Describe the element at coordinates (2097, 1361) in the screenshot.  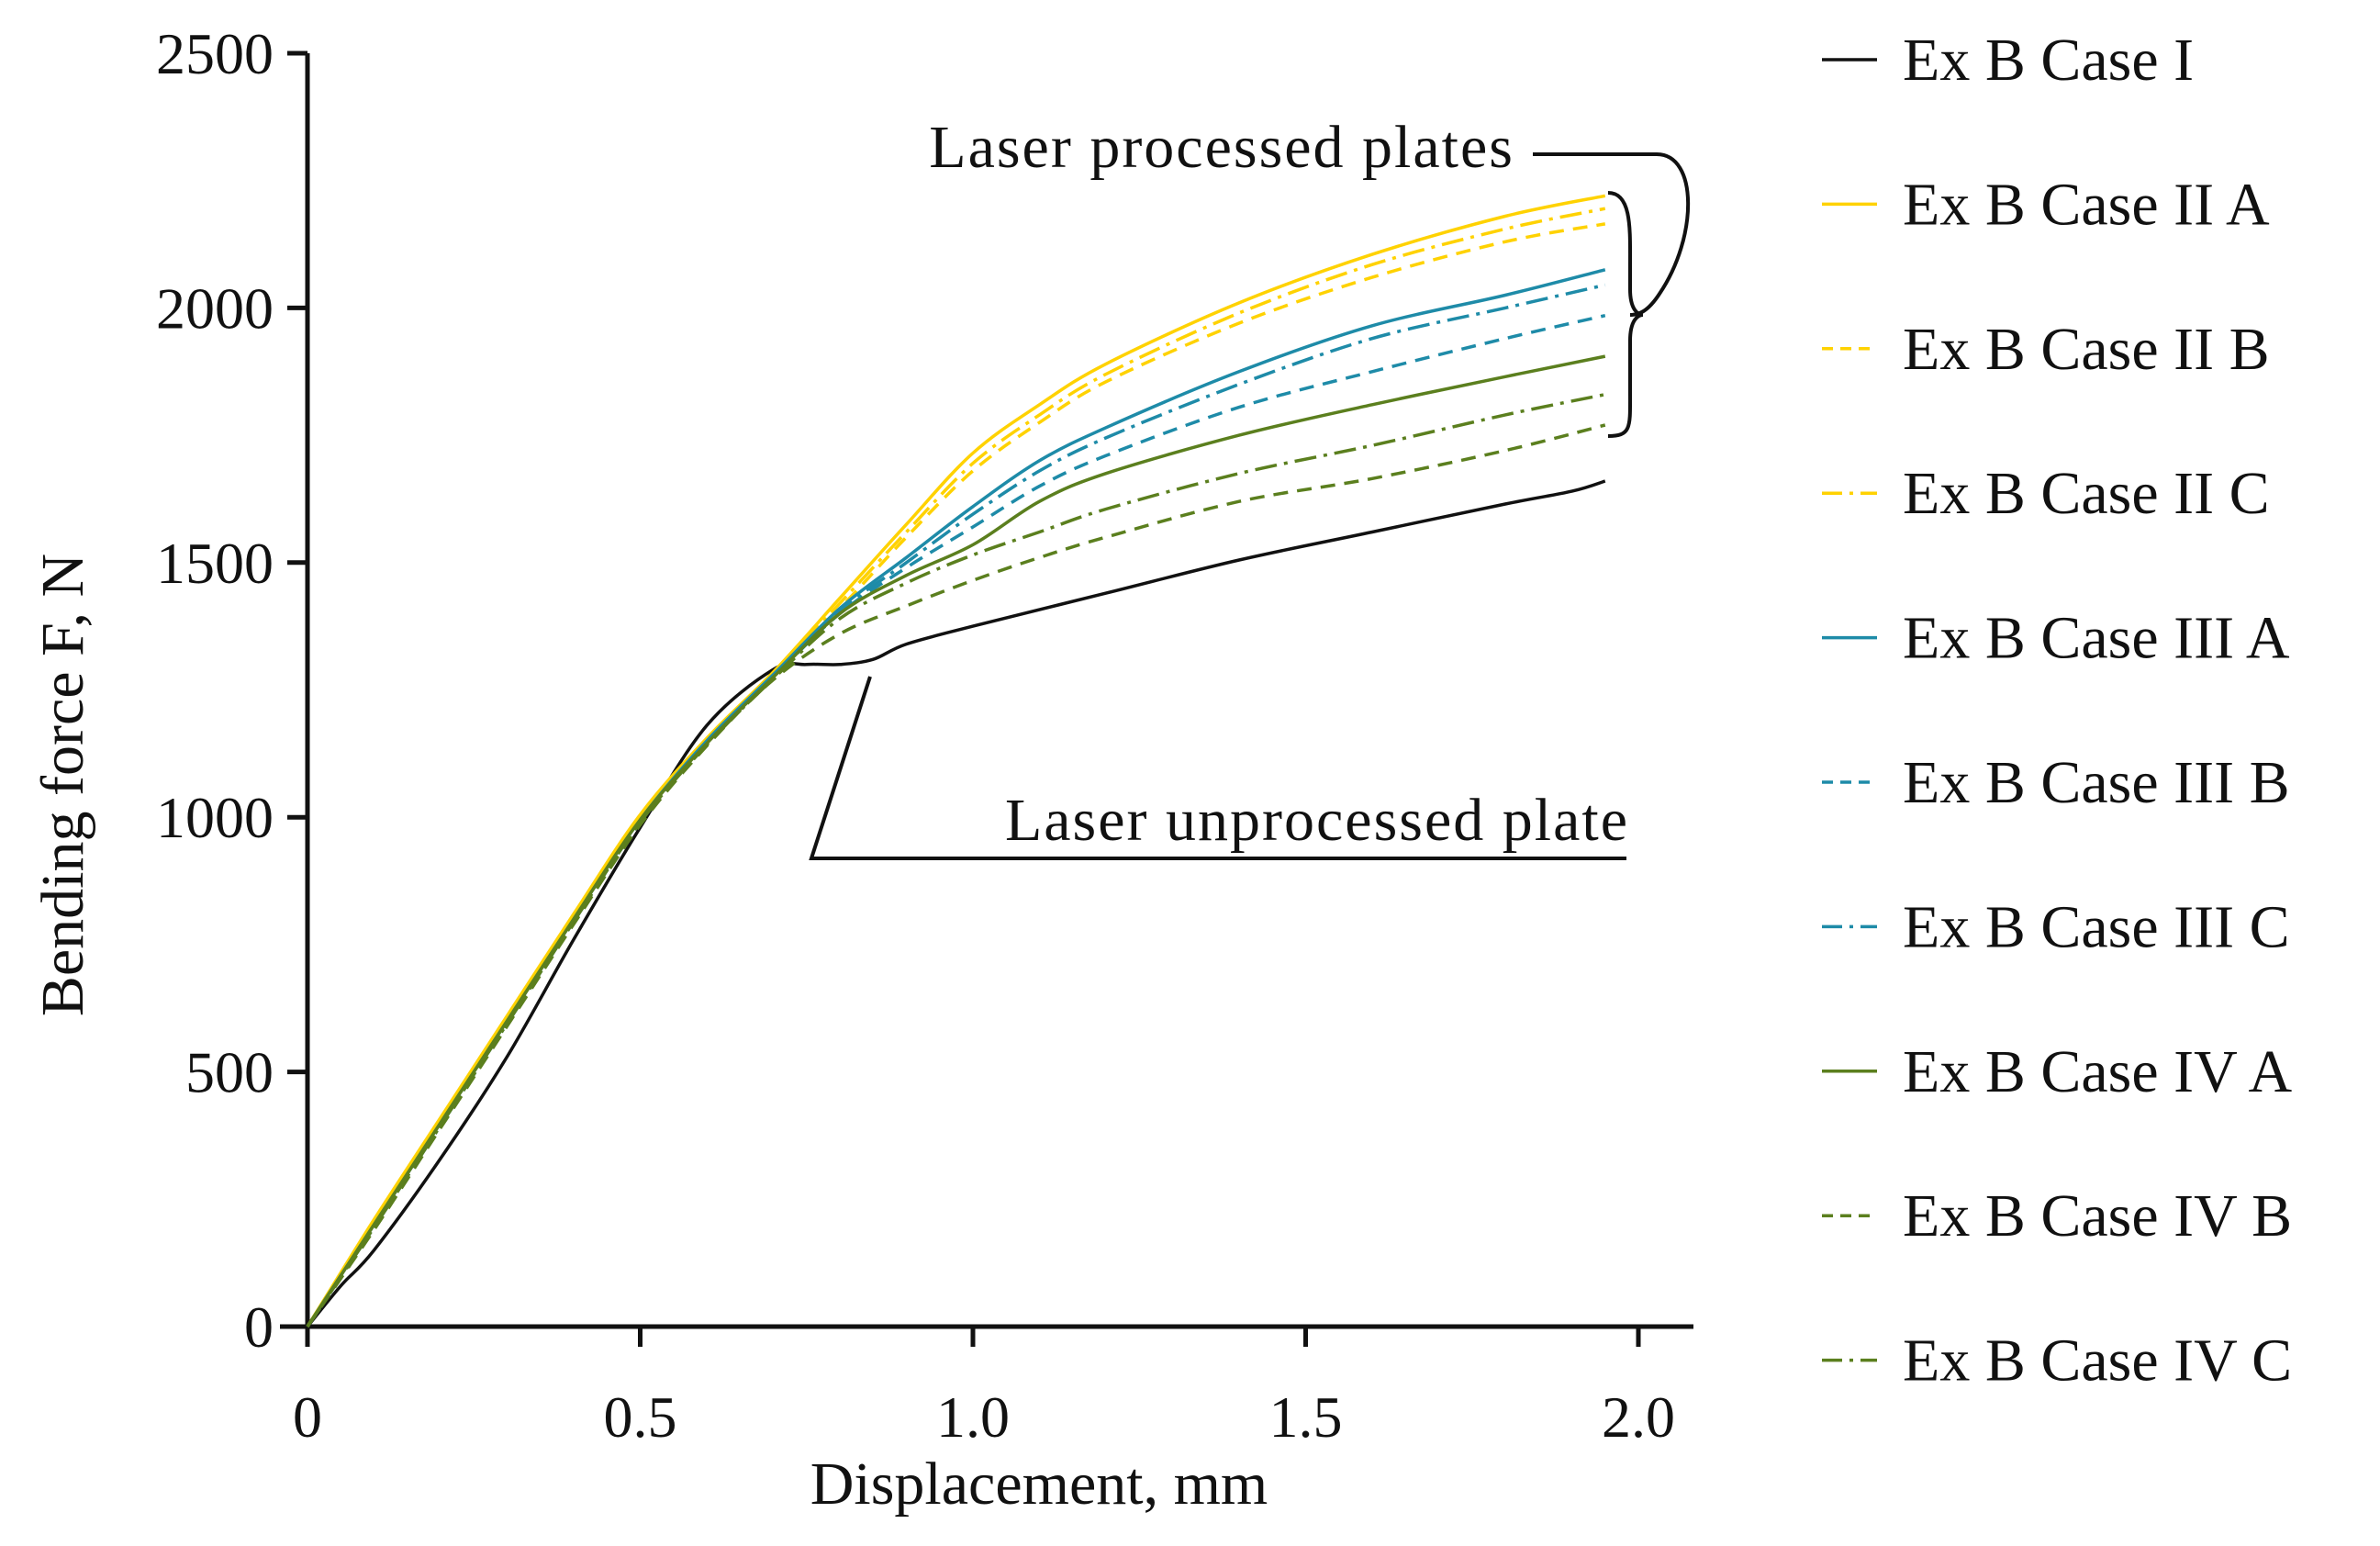
I see `legend-label: Ex B Case IV C` at that location.